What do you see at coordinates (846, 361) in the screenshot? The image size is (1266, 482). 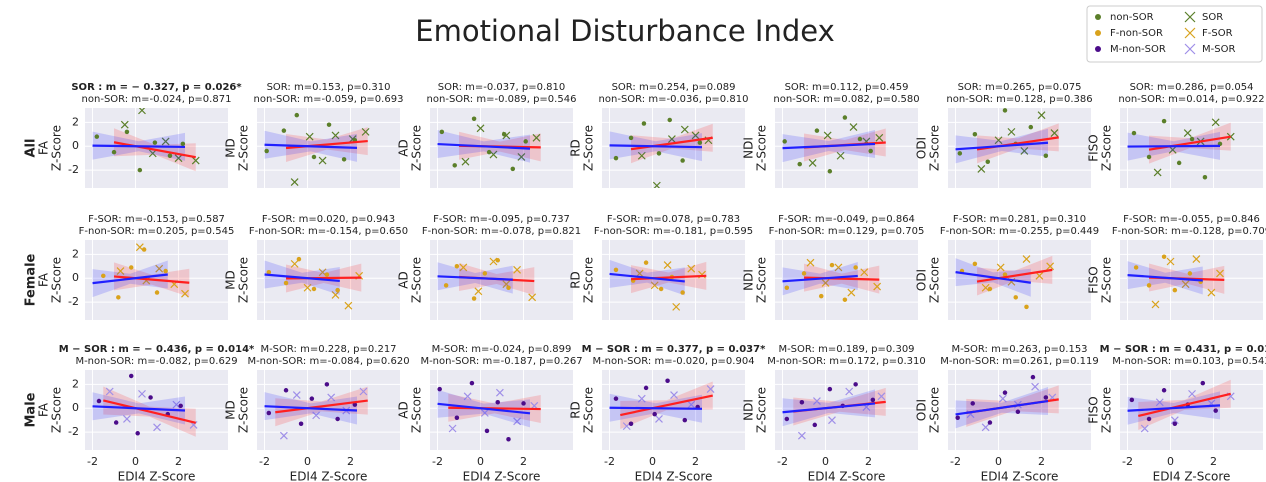 I see `panel-title: M-non-SOR: m=0.172, p=0.310` at bounding box center [846, 361].